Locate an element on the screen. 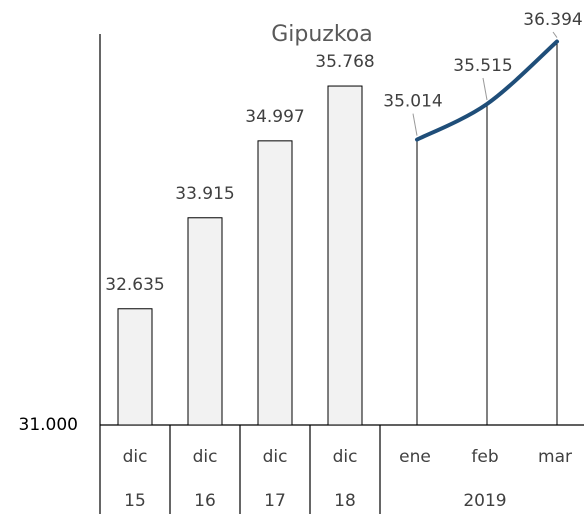 The width and height of the screenshot is (584, 514). line is located at coordinates (487, 90).